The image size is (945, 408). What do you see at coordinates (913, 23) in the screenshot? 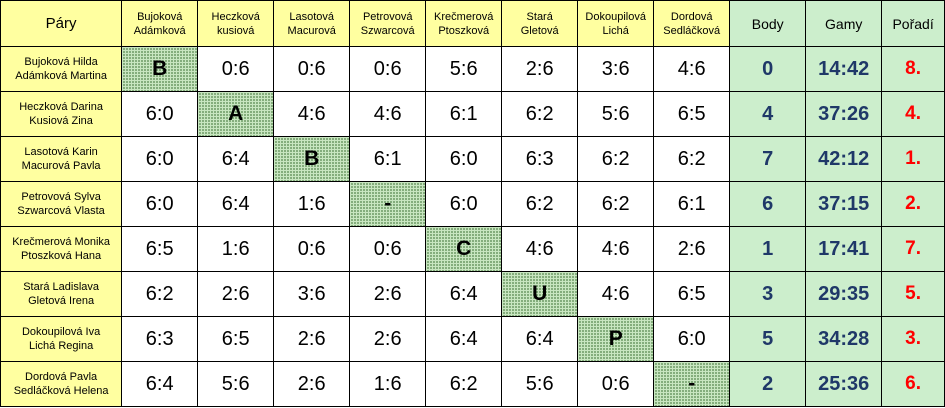
I see `rank-header: Pořadí` at bounding box center [913, 23].